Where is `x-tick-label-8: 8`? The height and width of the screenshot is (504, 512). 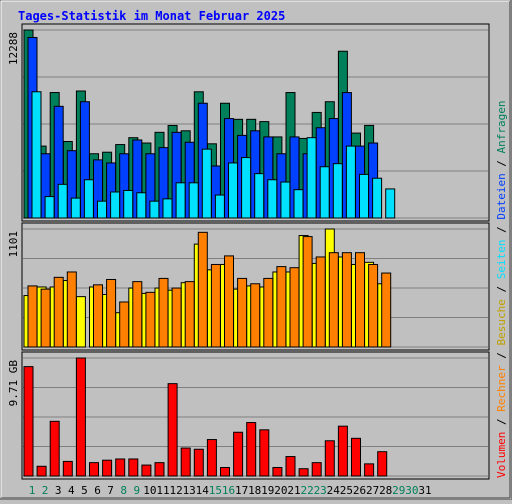 x-tick-label-8: 8 is located at coordinates (123, 490).